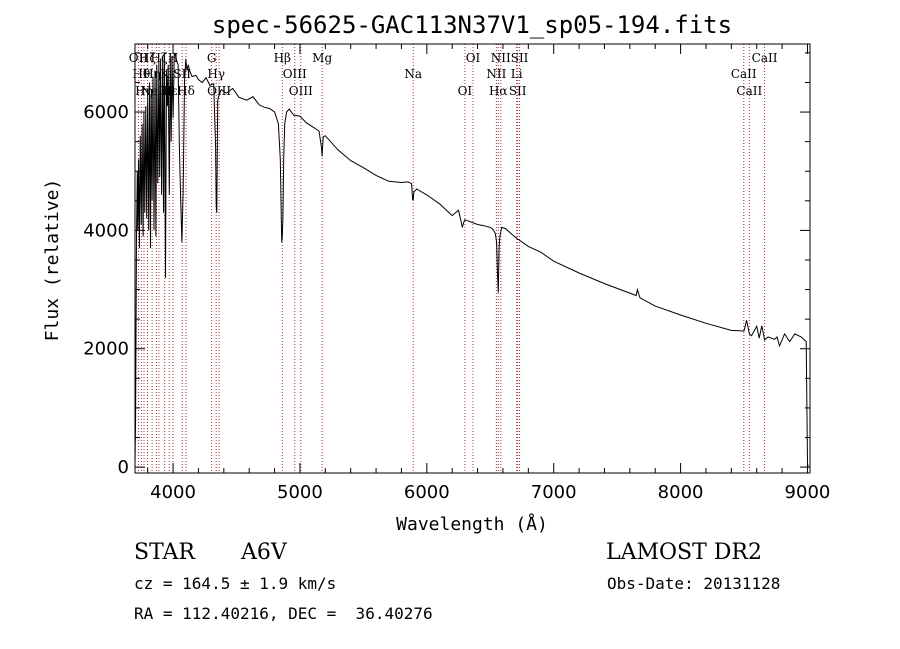 The width and height of the screenshot is (900, 649). Describe the element at coordinates (216, 74) in the screenshot. I see `line-label-hγ: Hγ` at that location.